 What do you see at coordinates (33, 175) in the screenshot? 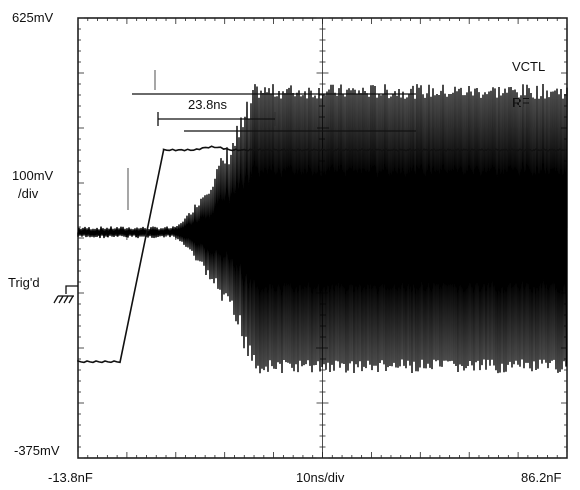
I see `y-scale-label-1: 100mV` at bounding box center [33, 175].